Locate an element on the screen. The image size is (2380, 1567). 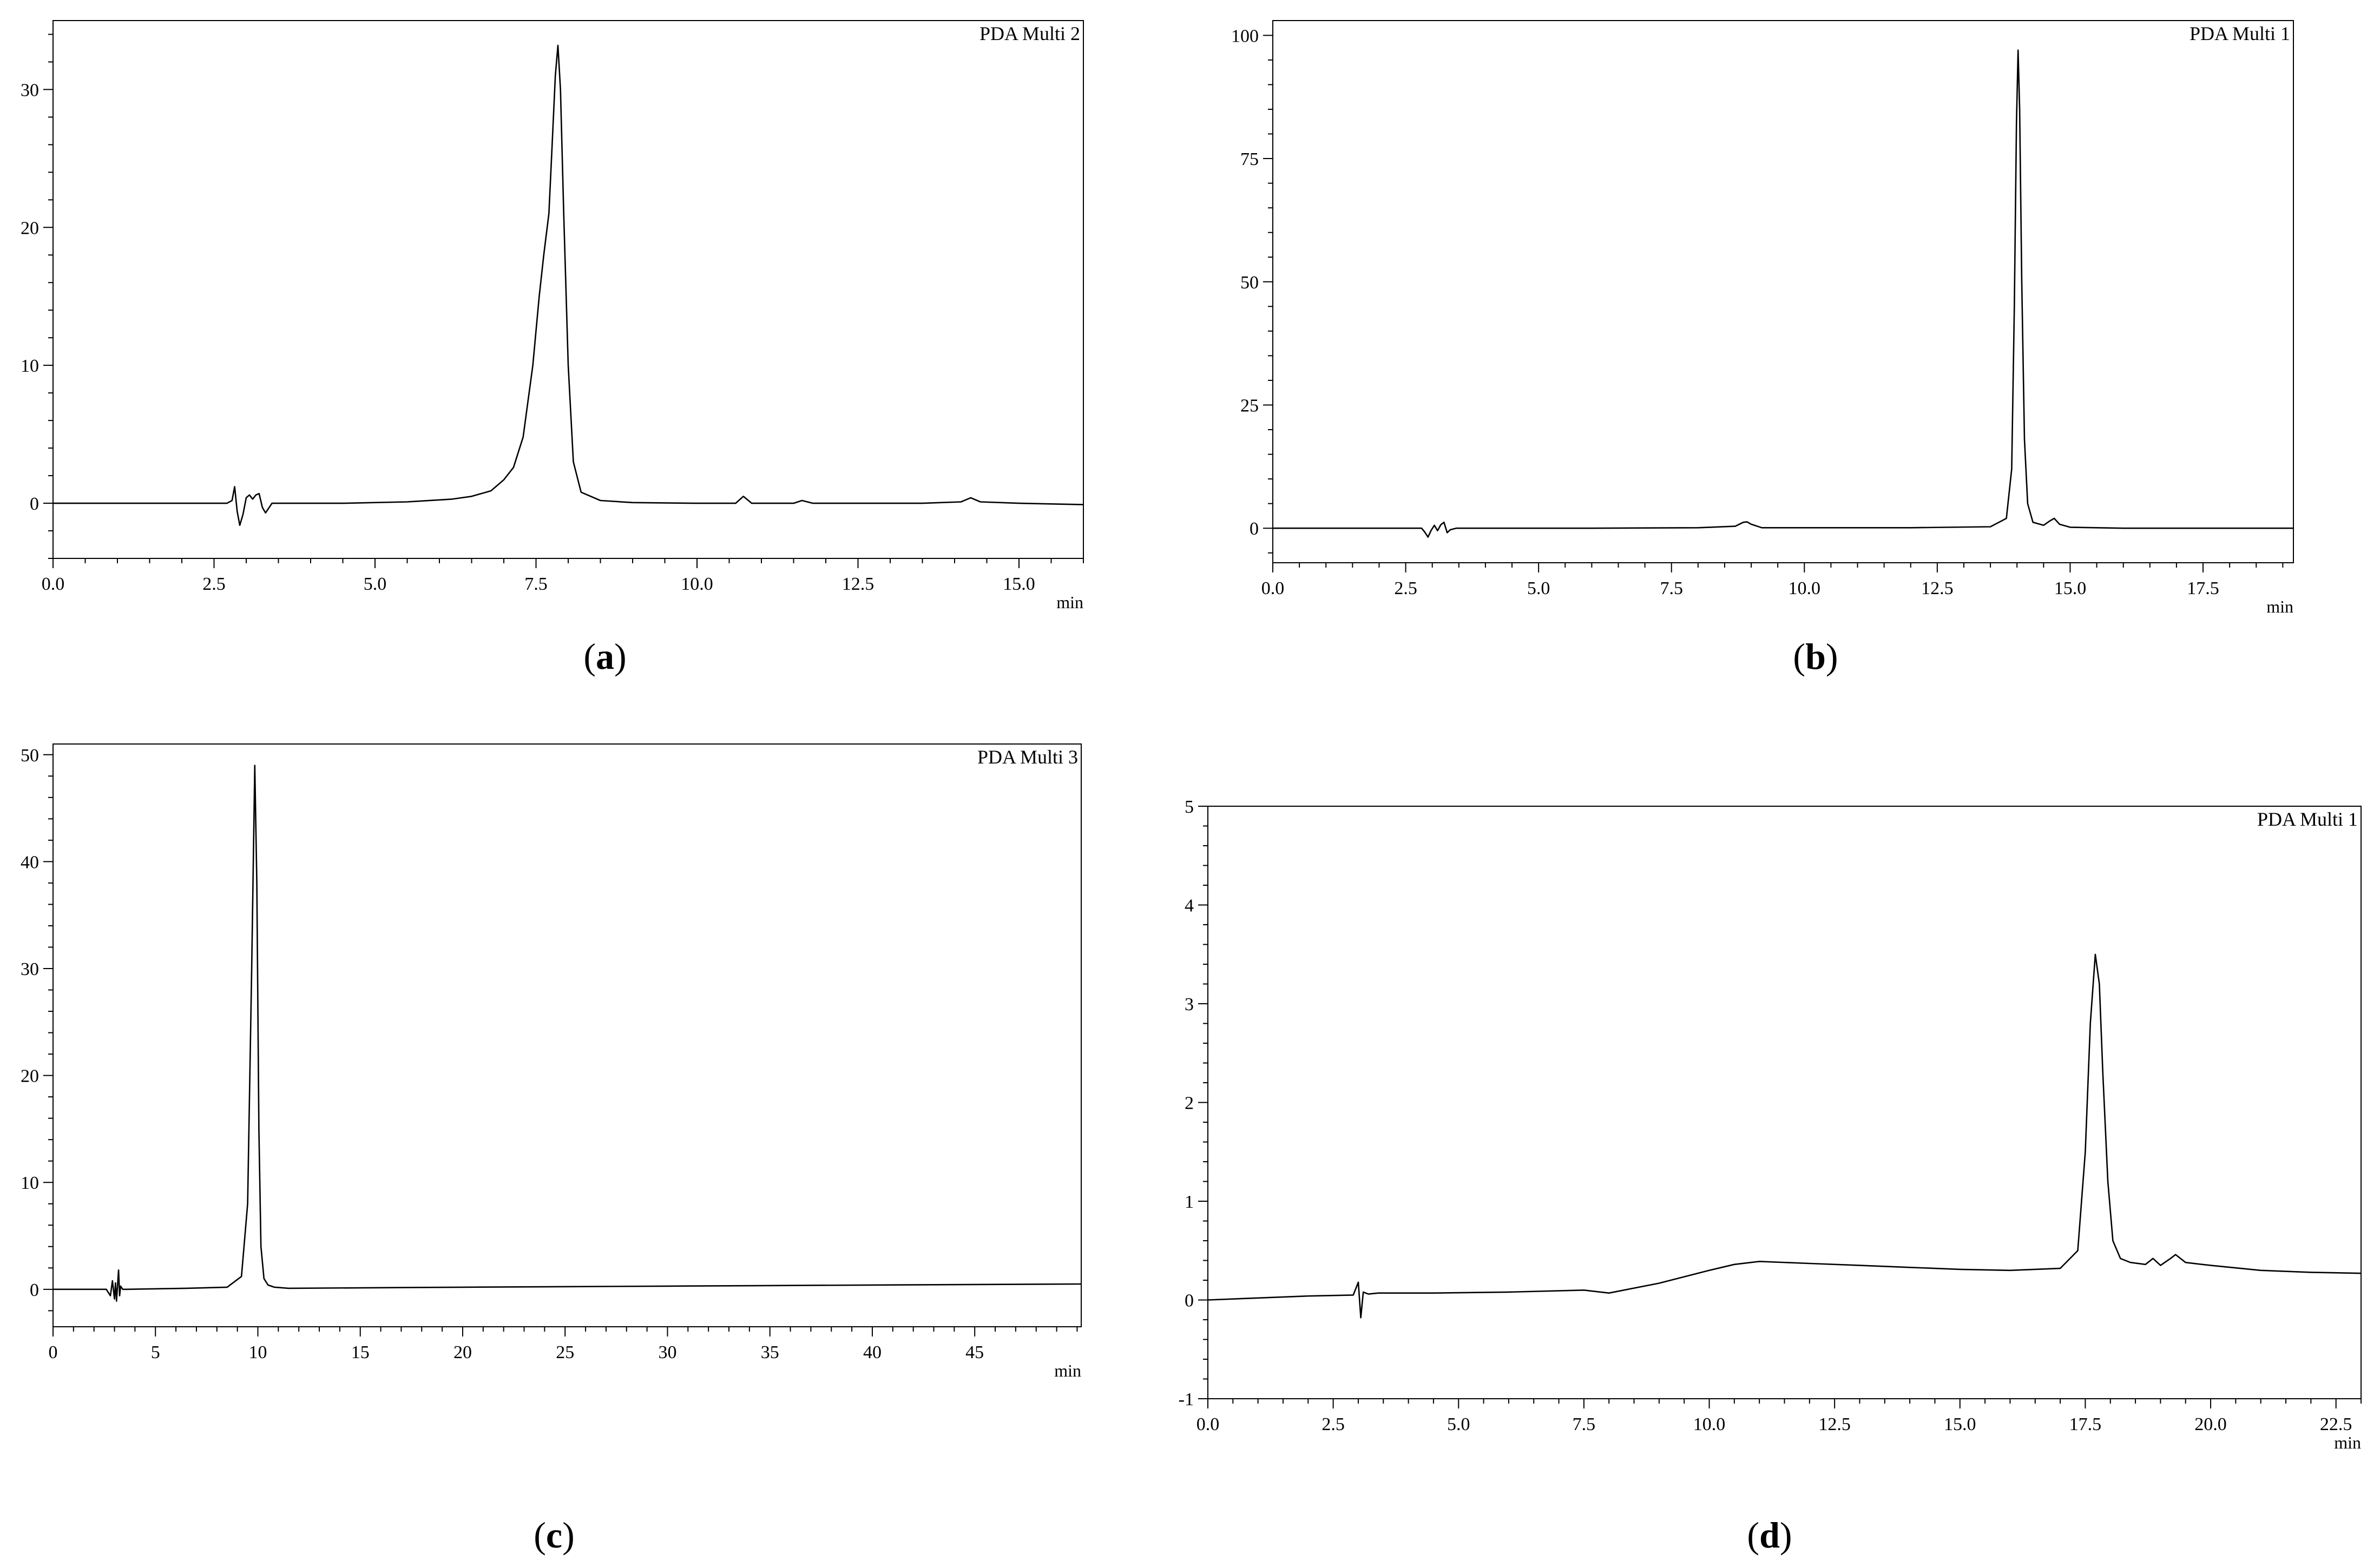
y-tick-label: 75 is located at coordinates (1250, 159).